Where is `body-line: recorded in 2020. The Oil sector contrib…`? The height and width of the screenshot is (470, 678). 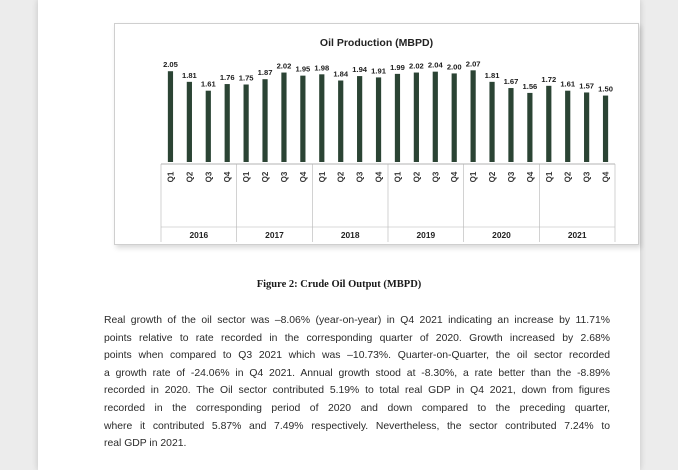
body-line: recorded in 2020. The Oil sector contrib… is located at coordinates (357, 391).